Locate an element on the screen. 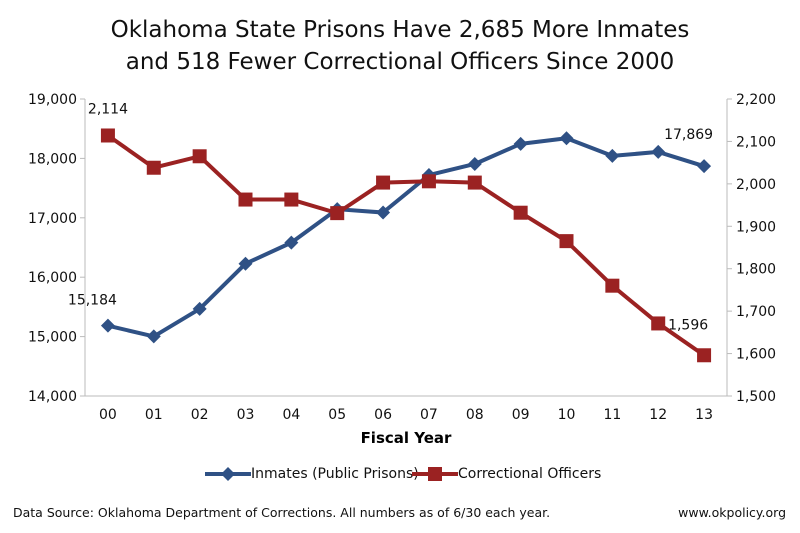 The height and width of the screenshot is (533, 800). right-tick-label: 2,100 is located at coordinates (756, 142).